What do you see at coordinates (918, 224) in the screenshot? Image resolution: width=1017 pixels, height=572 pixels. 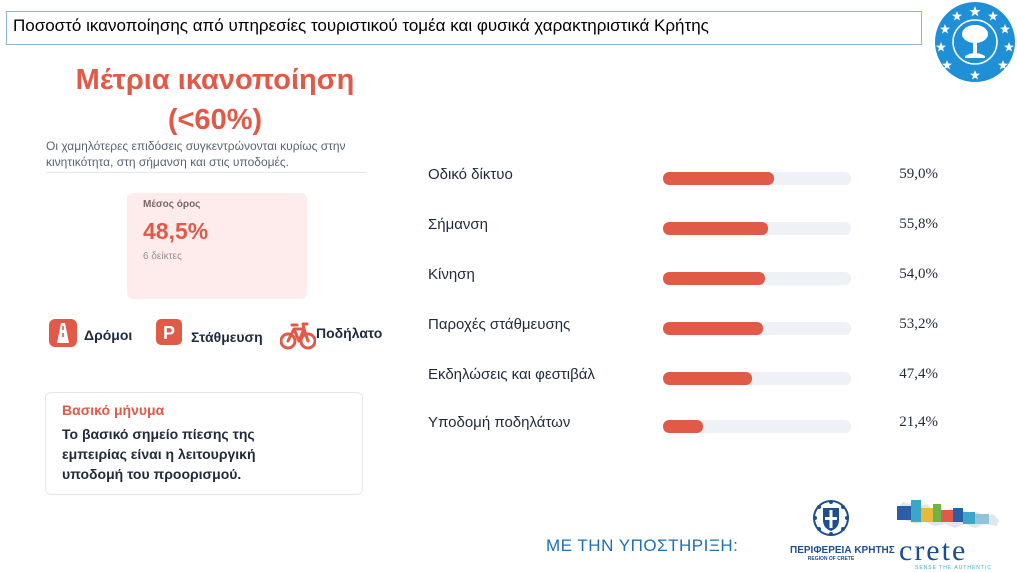 I see `chart-value-label: 55,8%` at bounding box center [918, 224].